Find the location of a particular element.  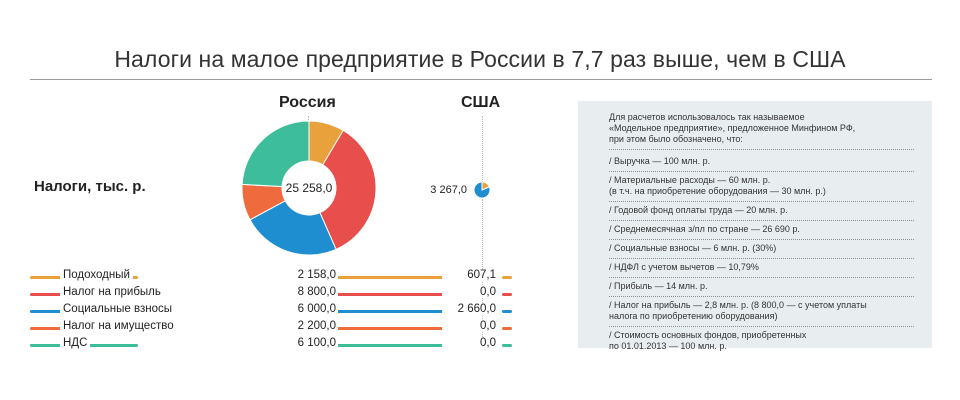

usa-value: 2 660,0 is located at coordinates (470, 309).